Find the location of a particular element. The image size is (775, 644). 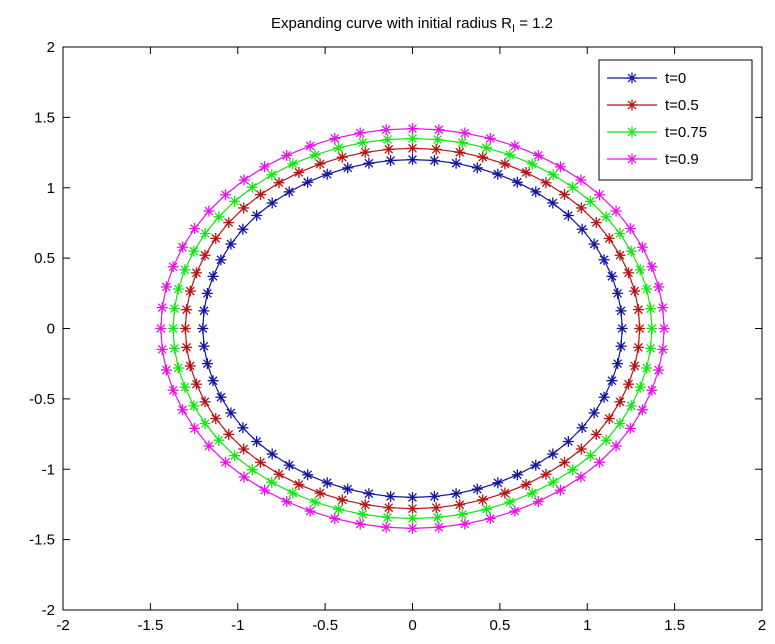

x-tick-label: -1 is located at coordinates (237, 625).